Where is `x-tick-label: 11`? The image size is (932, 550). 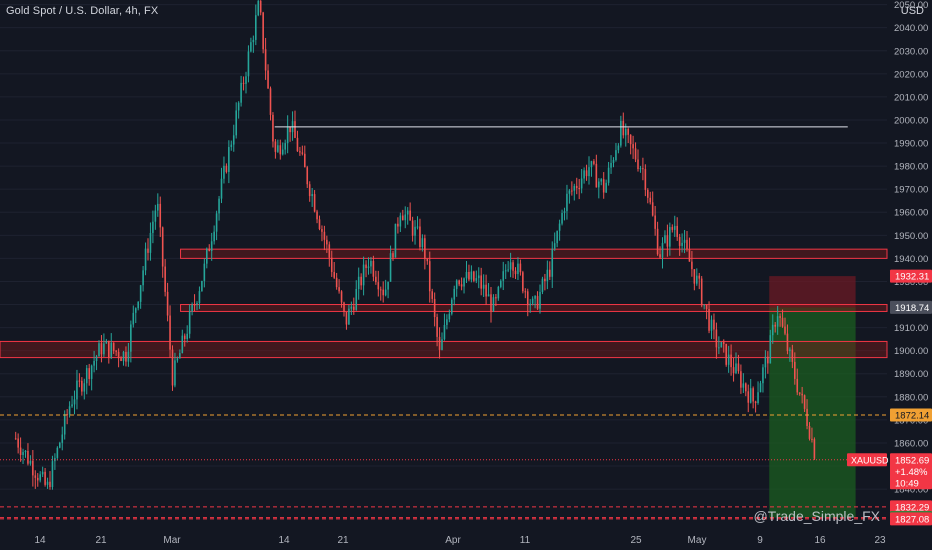
x-tick-label: 11 is located at coordinates (525, 540).